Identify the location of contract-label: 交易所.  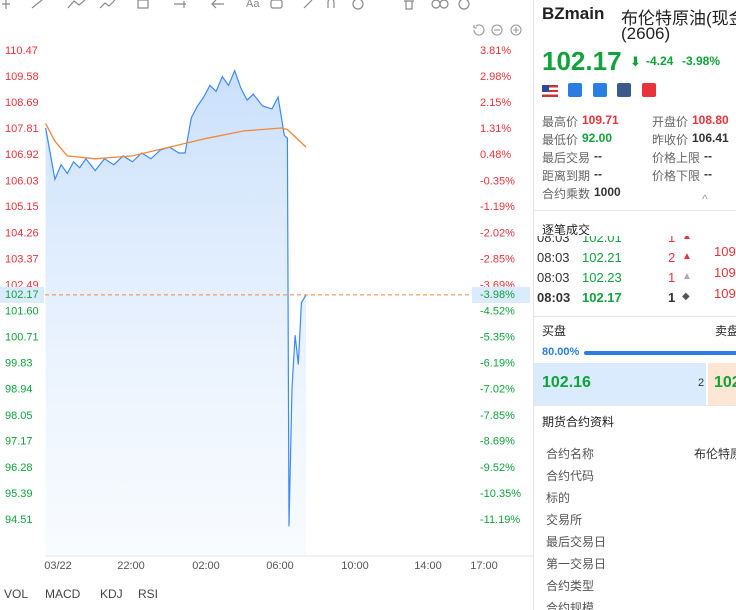
(564, 520).